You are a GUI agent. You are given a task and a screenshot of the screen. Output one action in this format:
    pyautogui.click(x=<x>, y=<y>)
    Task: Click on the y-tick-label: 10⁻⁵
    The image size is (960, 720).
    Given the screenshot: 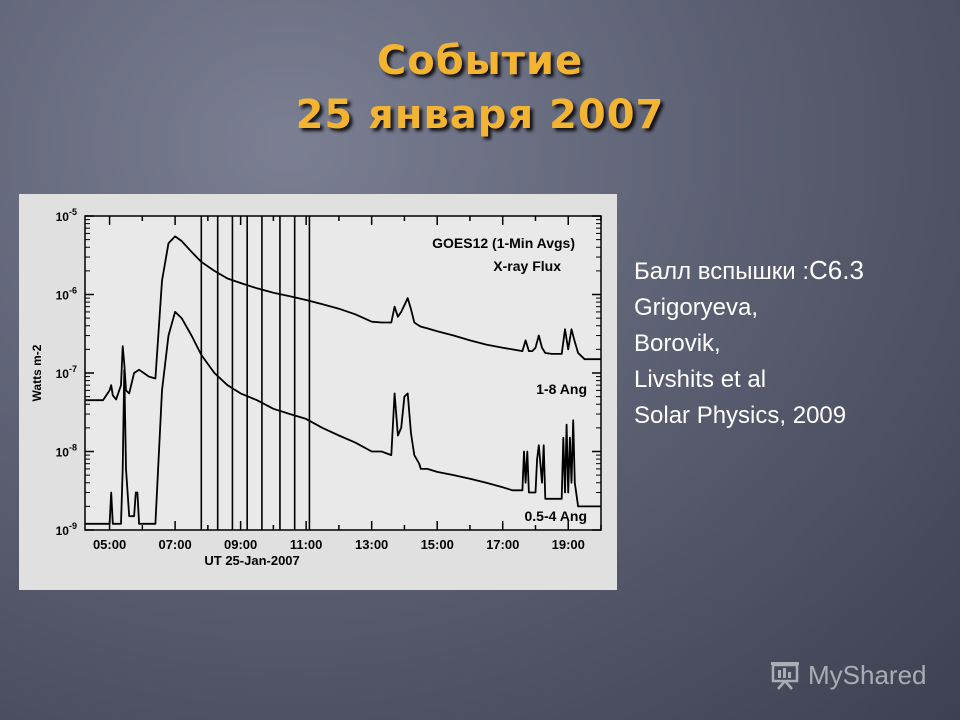 What is the action you would take?
    pyautogui.click(x=66, y=215)
    